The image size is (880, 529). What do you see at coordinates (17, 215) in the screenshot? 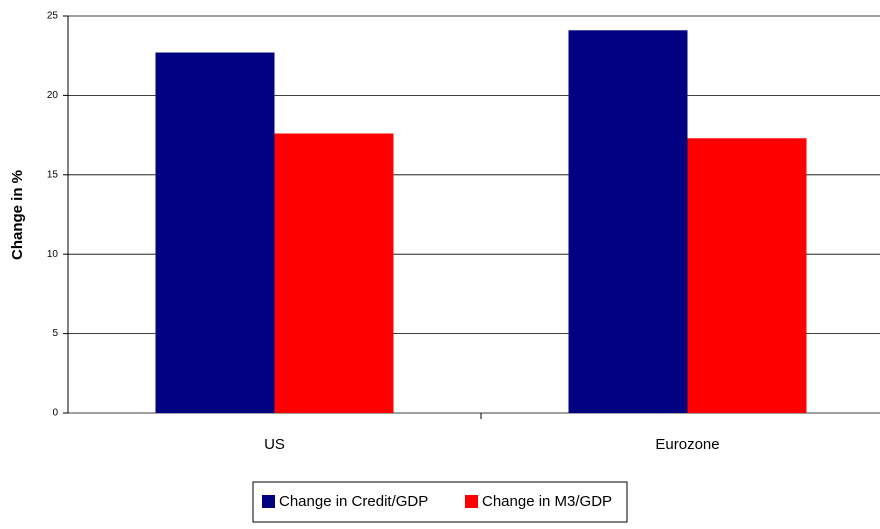
I see `y-axis-label: Change in %` at bounding box center [17, 215].